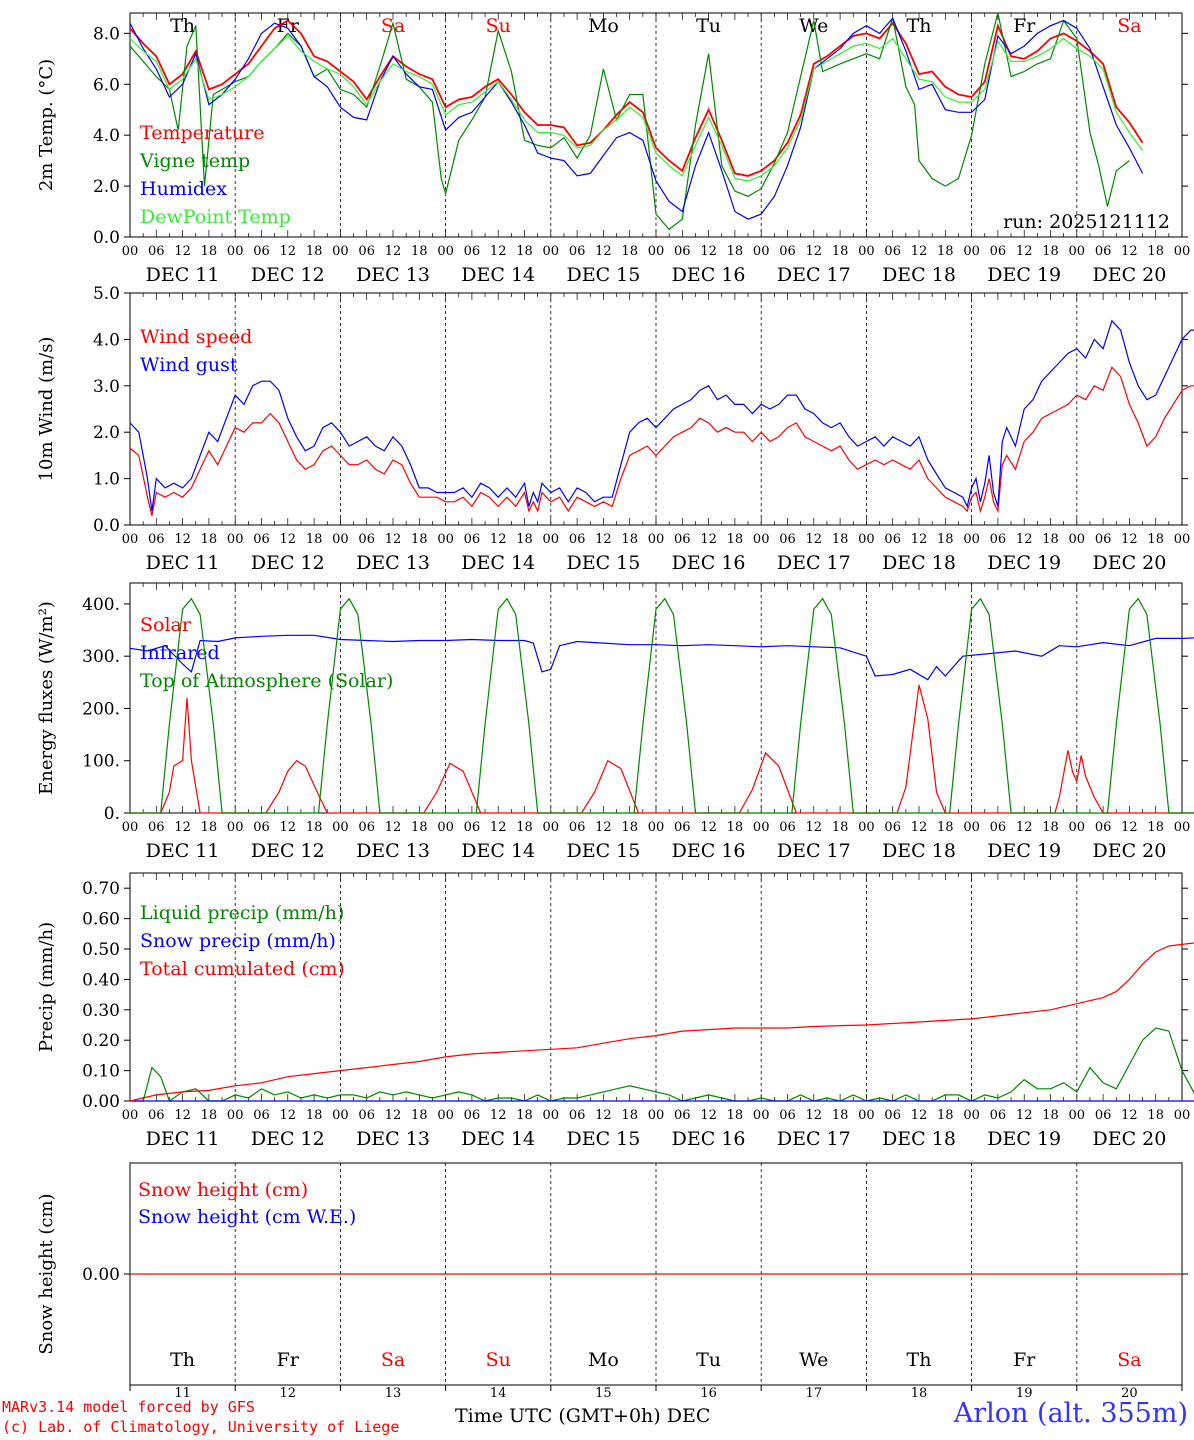 The height and width of the screenshot is (1440, 1194). Describe the element at coordinates (1129, 1393) in the screenshot. I see `day-number: 20` at that location.